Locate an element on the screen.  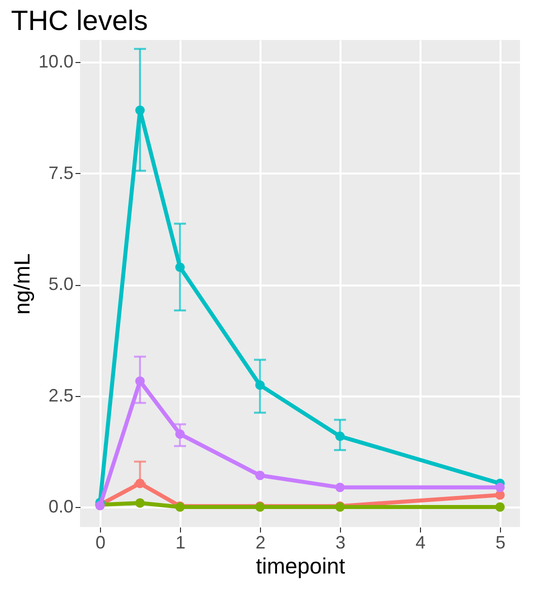
x-tick-label: 5 is located at coordinates (500, 542).